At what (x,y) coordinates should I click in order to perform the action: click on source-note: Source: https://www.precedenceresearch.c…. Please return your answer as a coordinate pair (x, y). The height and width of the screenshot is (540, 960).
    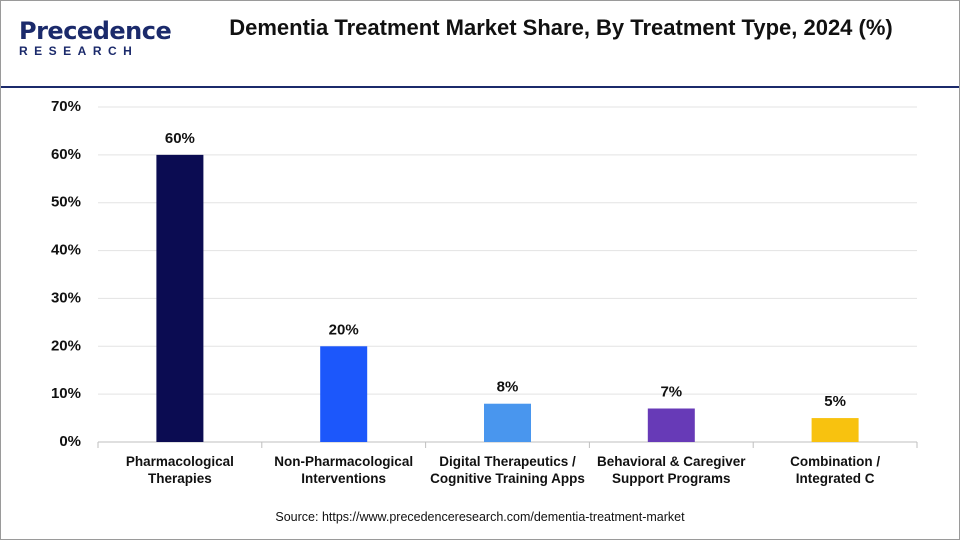
    Looking at the image, I should click on (480, 517).